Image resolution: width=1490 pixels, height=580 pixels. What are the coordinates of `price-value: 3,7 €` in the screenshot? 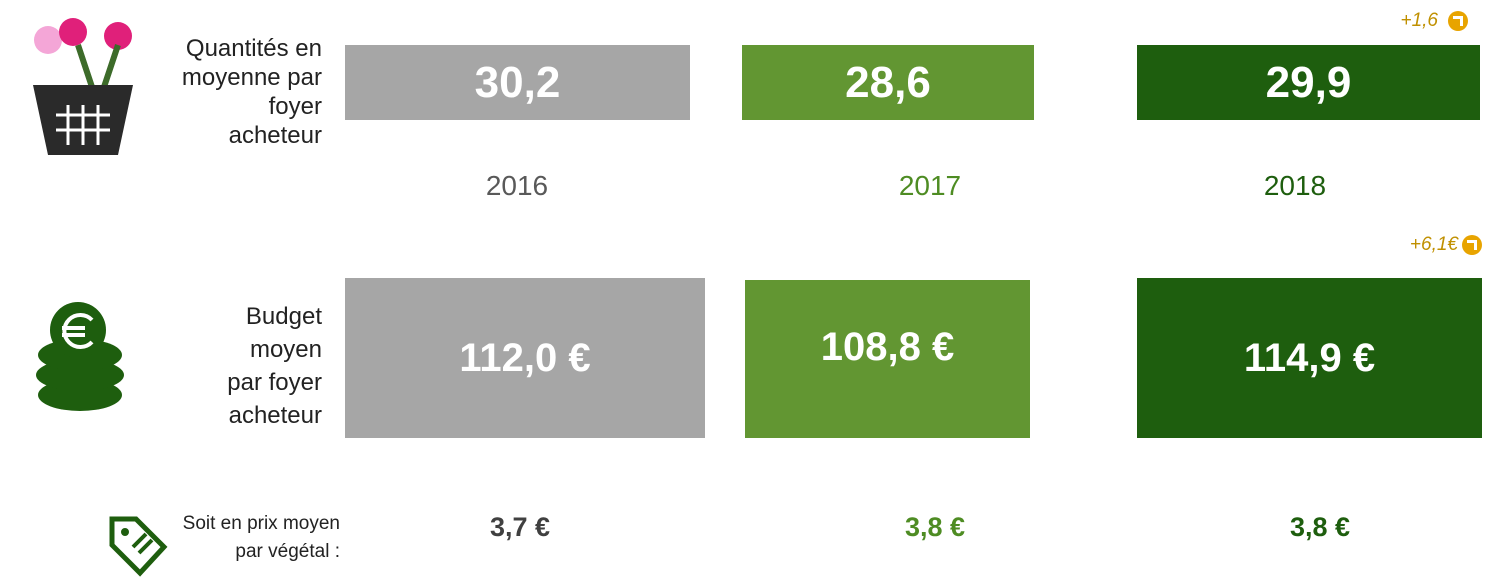 It's located at (520, 527).